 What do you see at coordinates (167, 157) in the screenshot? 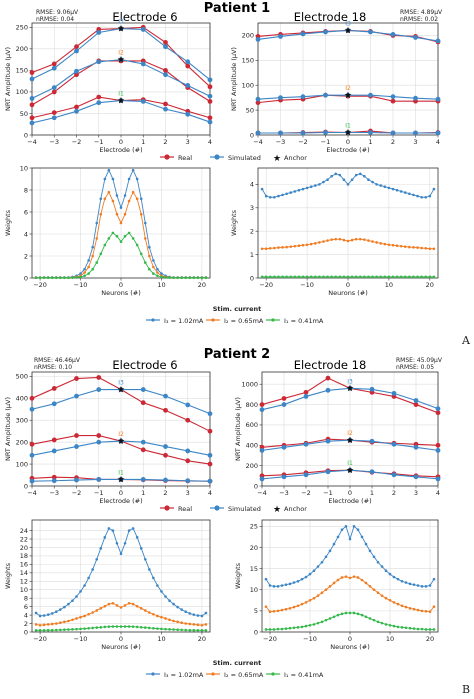
I see `legend-real-marker` at bounding box center [167, 157].